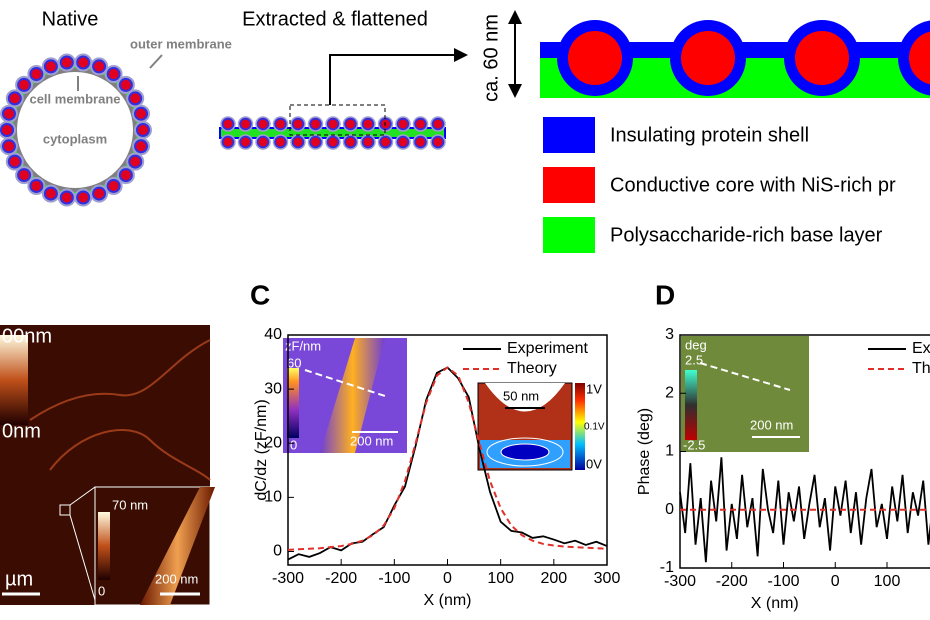 The image size is (930, 620). Describe the element at coordinates (547, 348) in the screenshot. I see `legend-label: Experiment` at that location.